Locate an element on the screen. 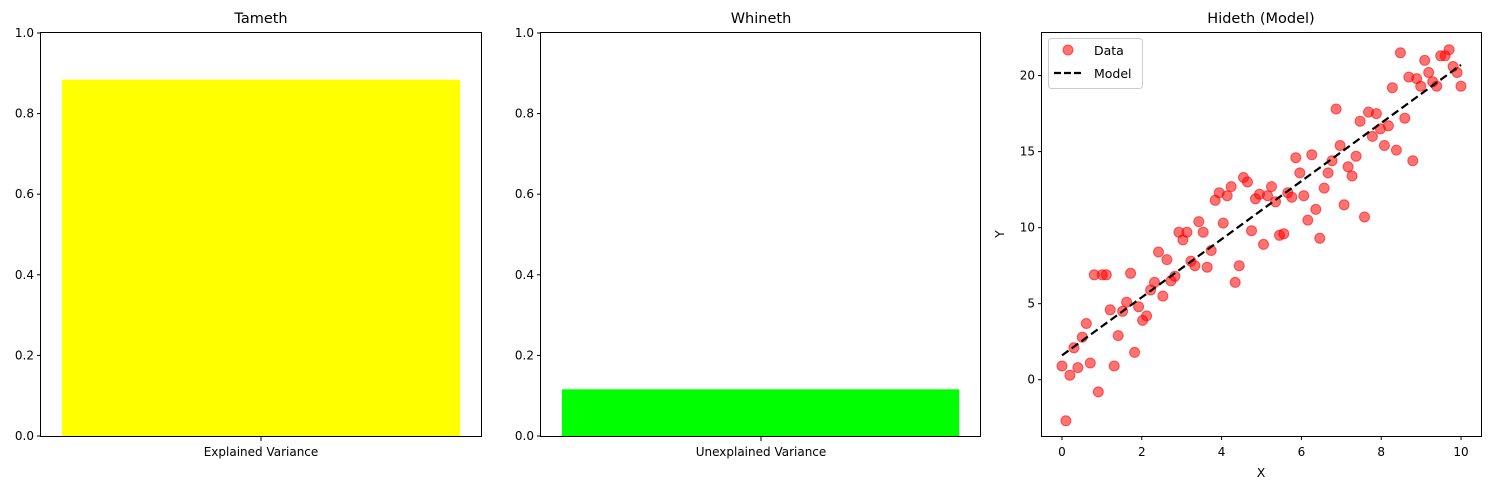  y-axis: 0 5 10 15 20 is located at coordinates (1031, 228).